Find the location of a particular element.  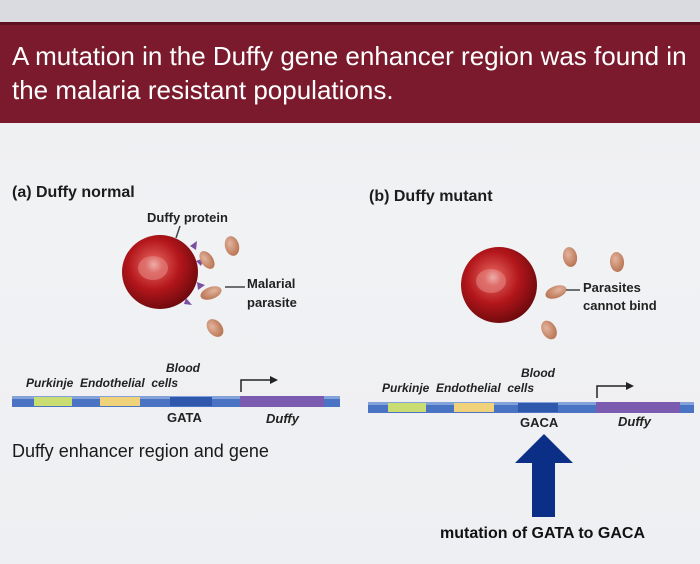

duffy-gene-label-mutant: Duffy is located at coordinates (634, 421).